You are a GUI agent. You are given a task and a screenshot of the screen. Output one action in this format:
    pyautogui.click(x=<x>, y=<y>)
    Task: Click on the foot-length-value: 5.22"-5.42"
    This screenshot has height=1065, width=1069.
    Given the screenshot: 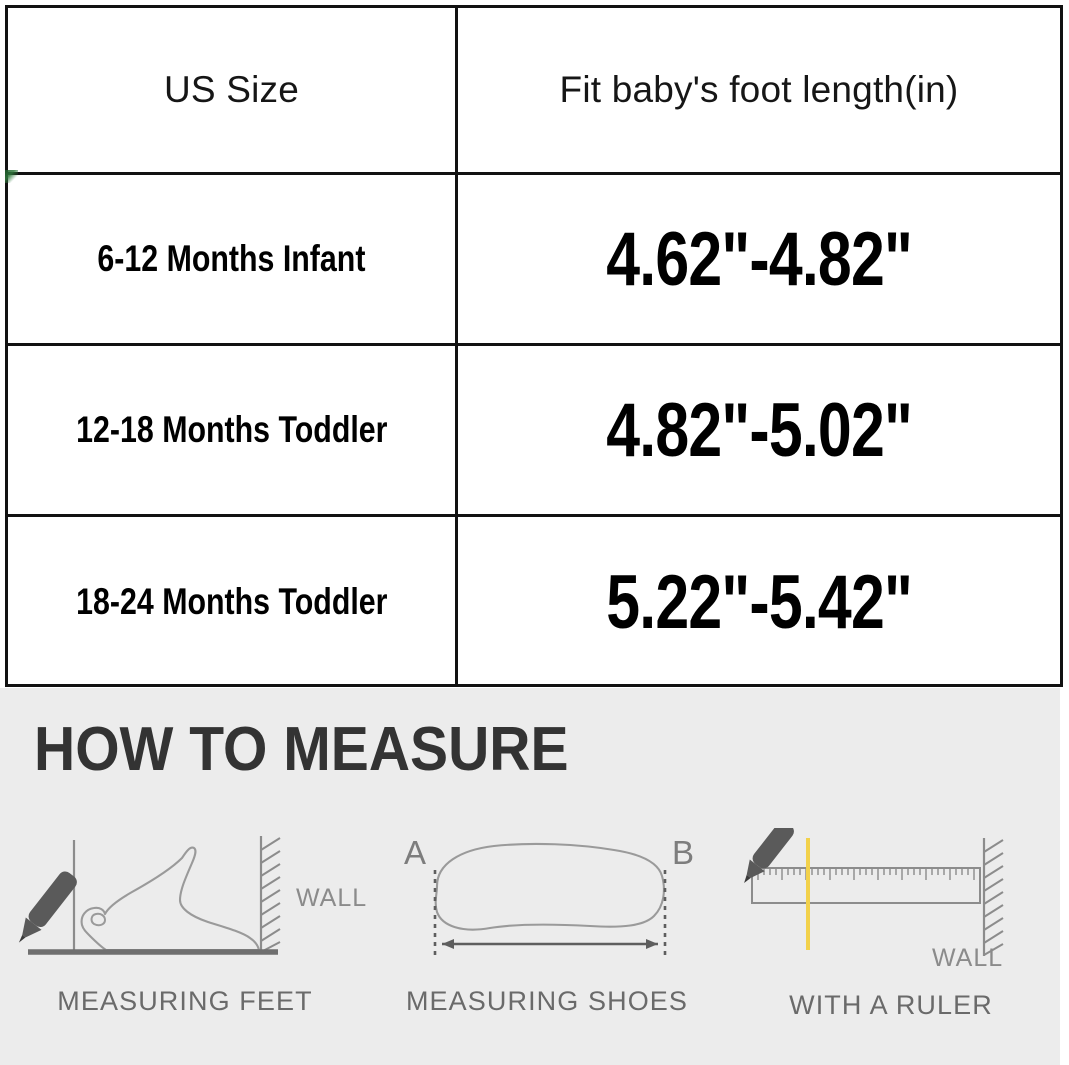 What is the action you would take?
    pyautogui.click(x=759, y=602)
    